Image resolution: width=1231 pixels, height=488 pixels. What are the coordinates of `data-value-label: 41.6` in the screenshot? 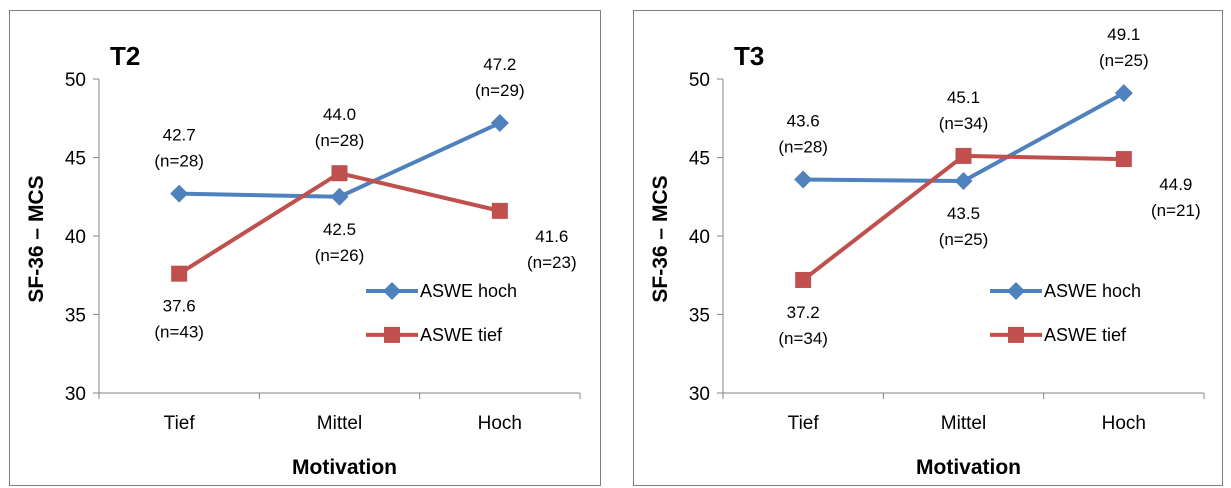 It's located at (551, 236).